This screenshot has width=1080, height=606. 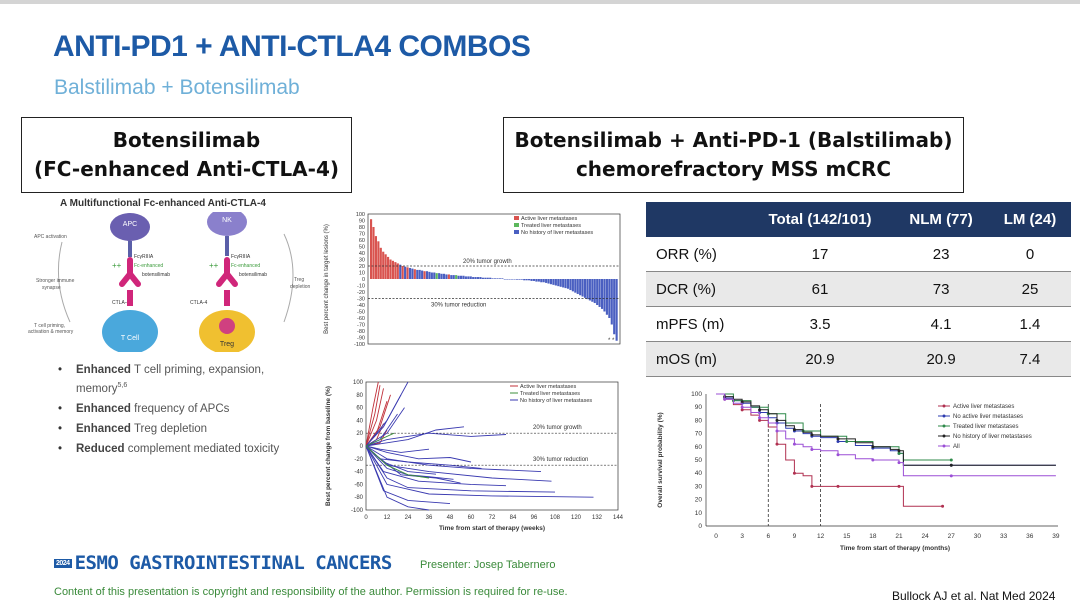 What do you see at coordinates (130, 331) in the screenshot?
I see `t-cell` at bounding box center [130, 331].